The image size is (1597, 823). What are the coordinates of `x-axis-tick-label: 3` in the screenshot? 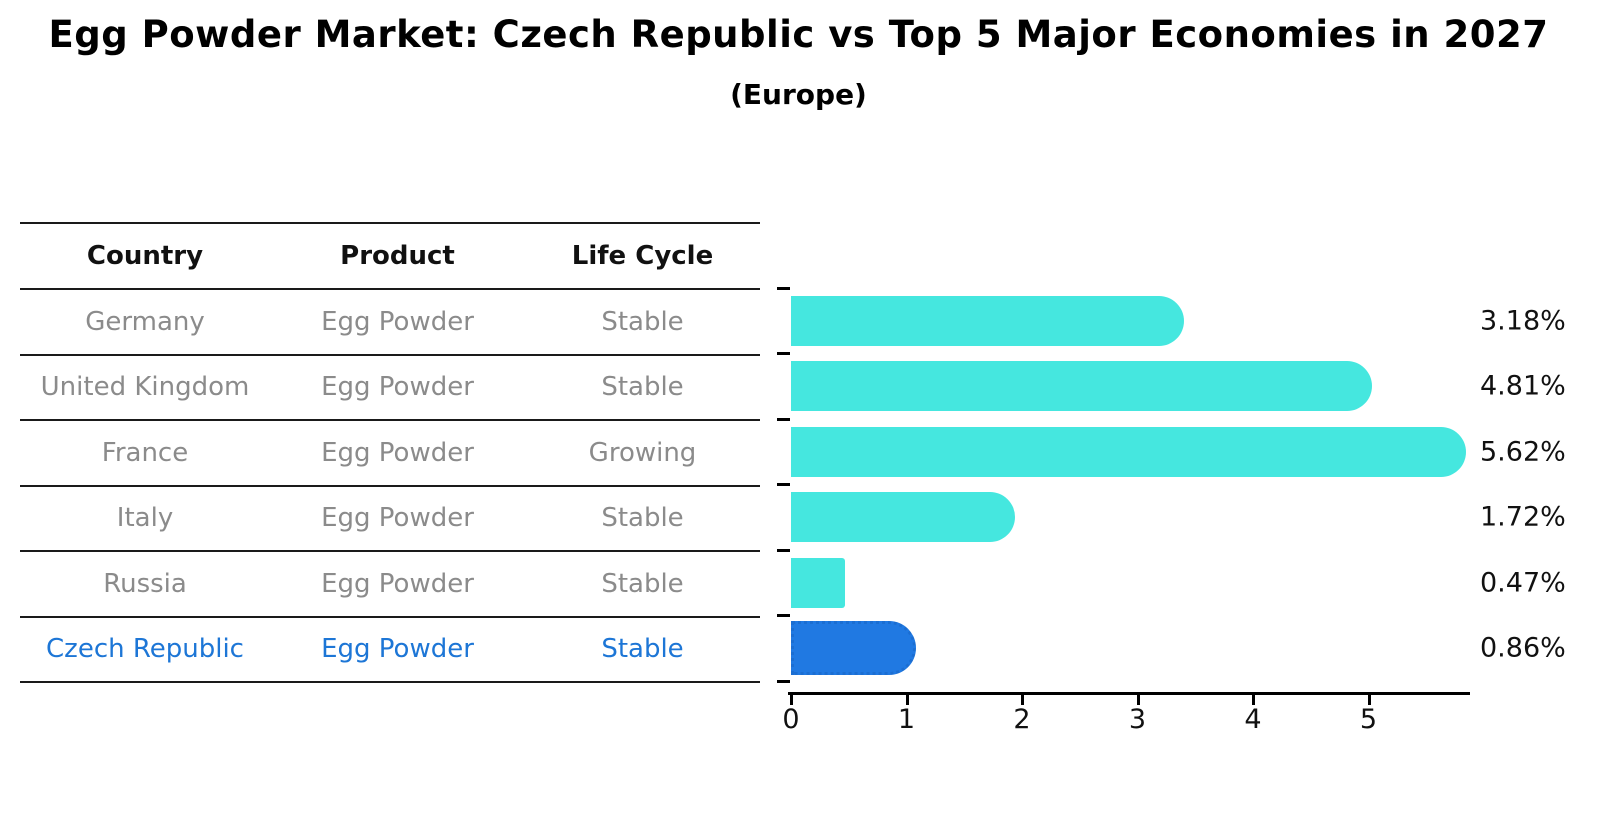 It's located at (1137, 719).